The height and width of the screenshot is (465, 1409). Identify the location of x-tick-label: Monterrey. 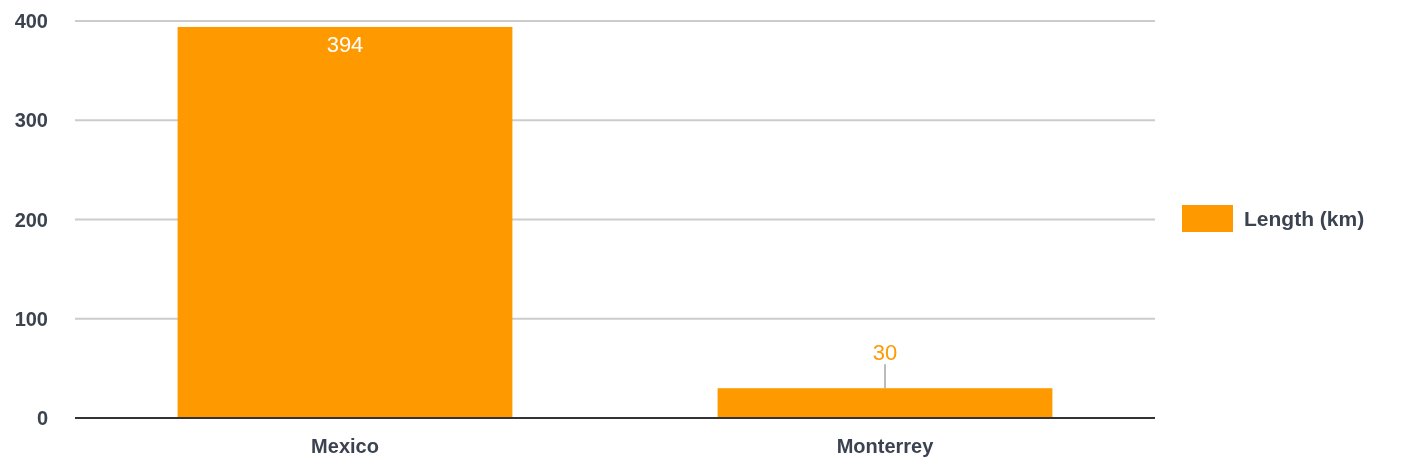
(885, 446).